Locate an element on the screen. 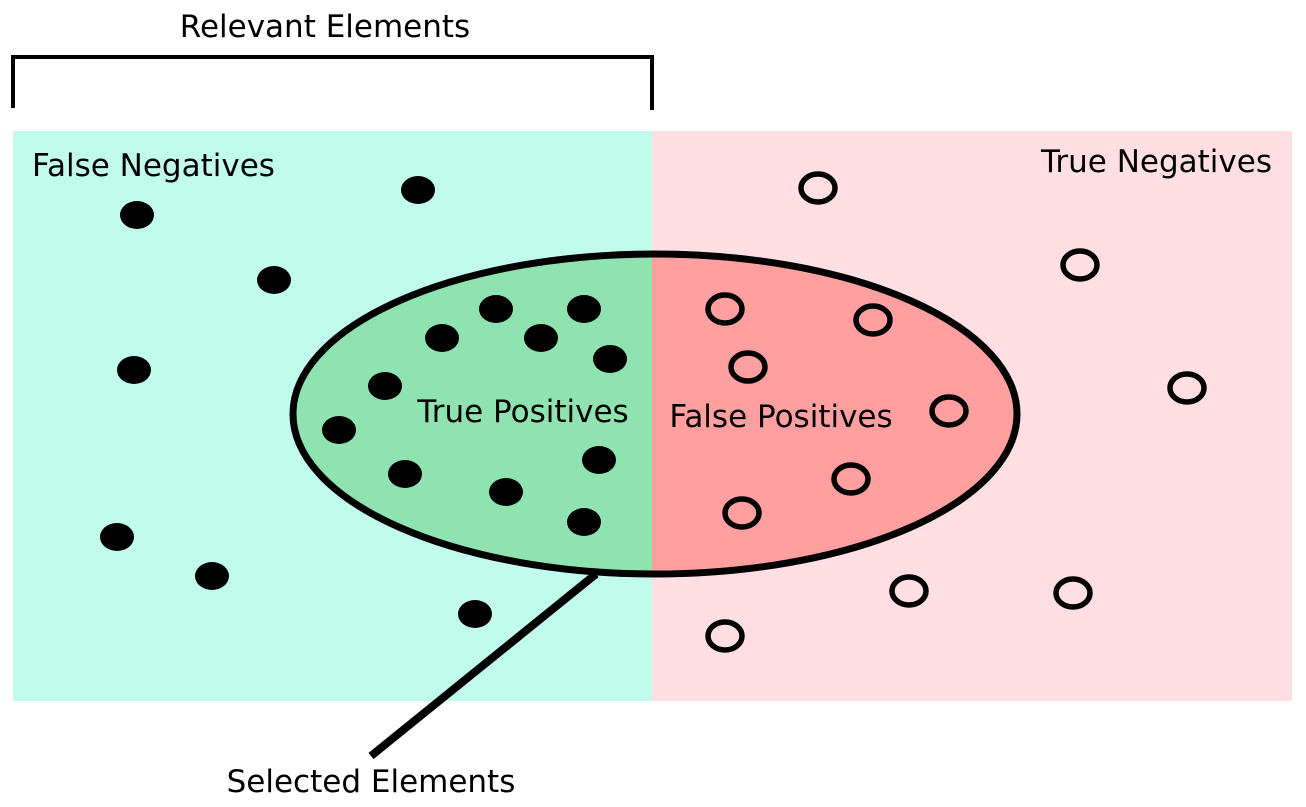 The width and height of the screenshot is (1306, 807). true-positives-label: True Positives is located at coordinates (522, 412).